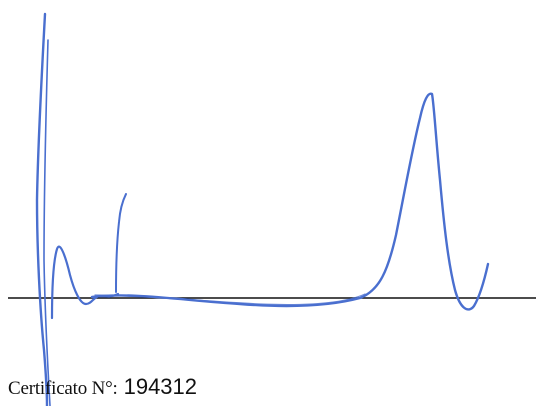 The width and height of the screenshot is (544, 406). I want to click on certificate-number: 194312, so click(160, 386).